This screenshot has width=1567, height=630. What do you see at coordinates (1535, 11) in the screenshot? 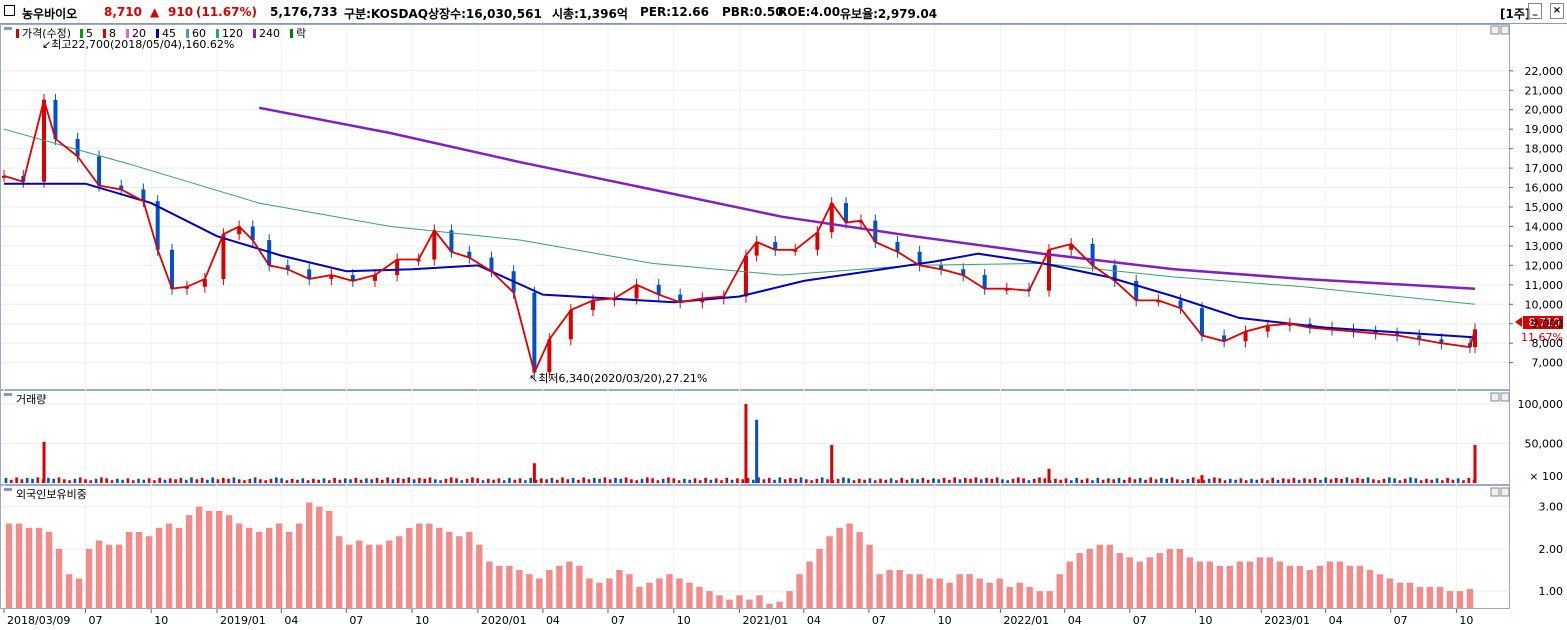
I see `minimize-button: _` at bounding box center [1535, 11].